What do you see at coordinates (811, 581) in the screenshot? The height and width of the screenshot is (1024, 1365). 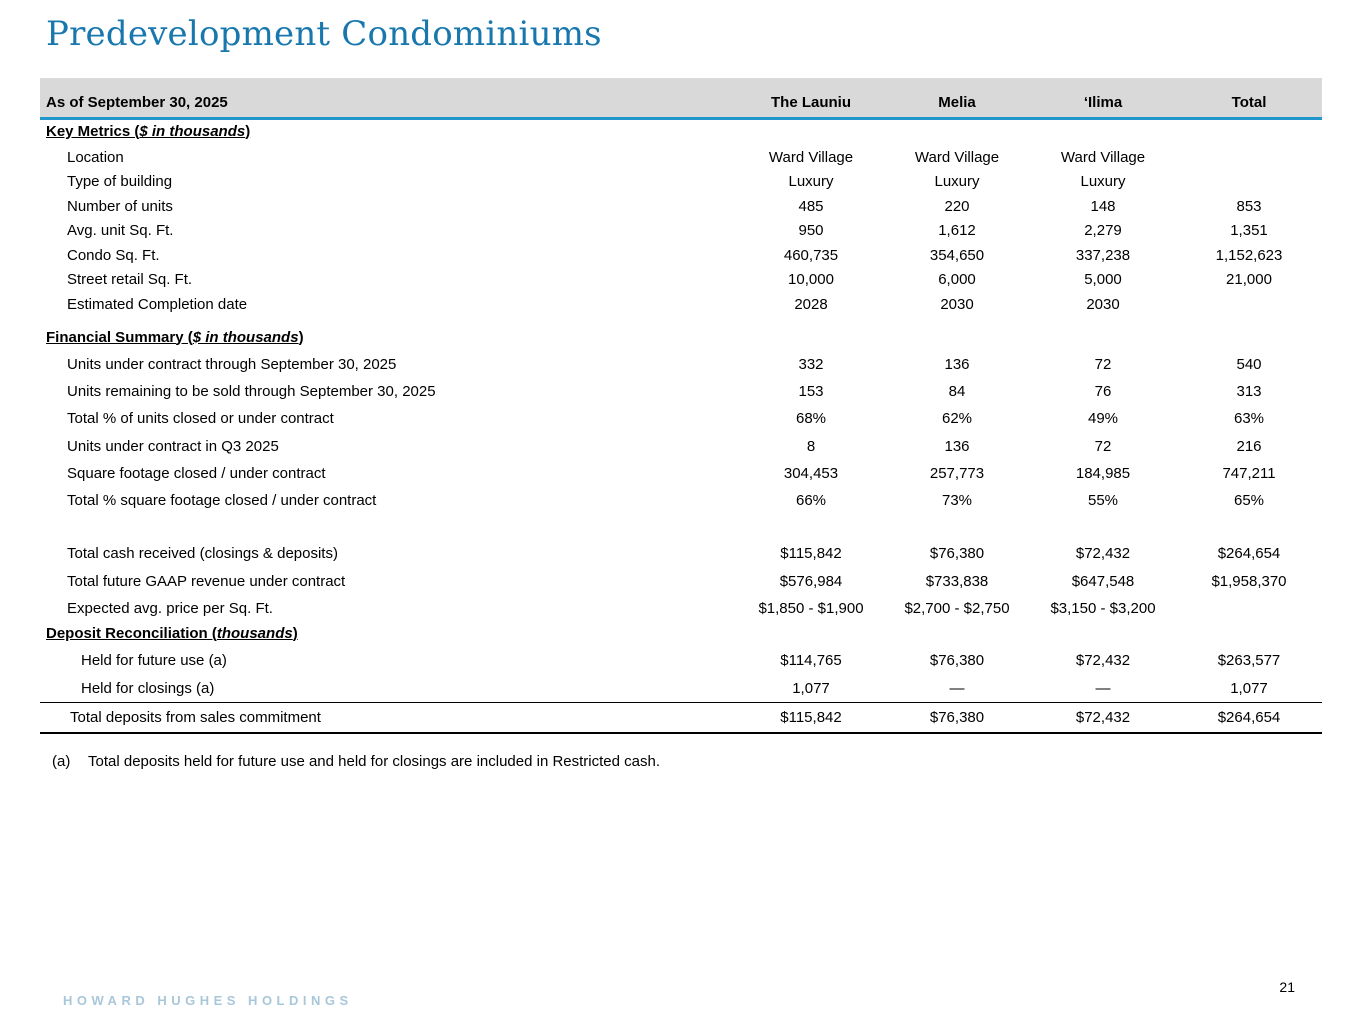 I see `cell-value: $576,984` at bounding box center [811, 581].